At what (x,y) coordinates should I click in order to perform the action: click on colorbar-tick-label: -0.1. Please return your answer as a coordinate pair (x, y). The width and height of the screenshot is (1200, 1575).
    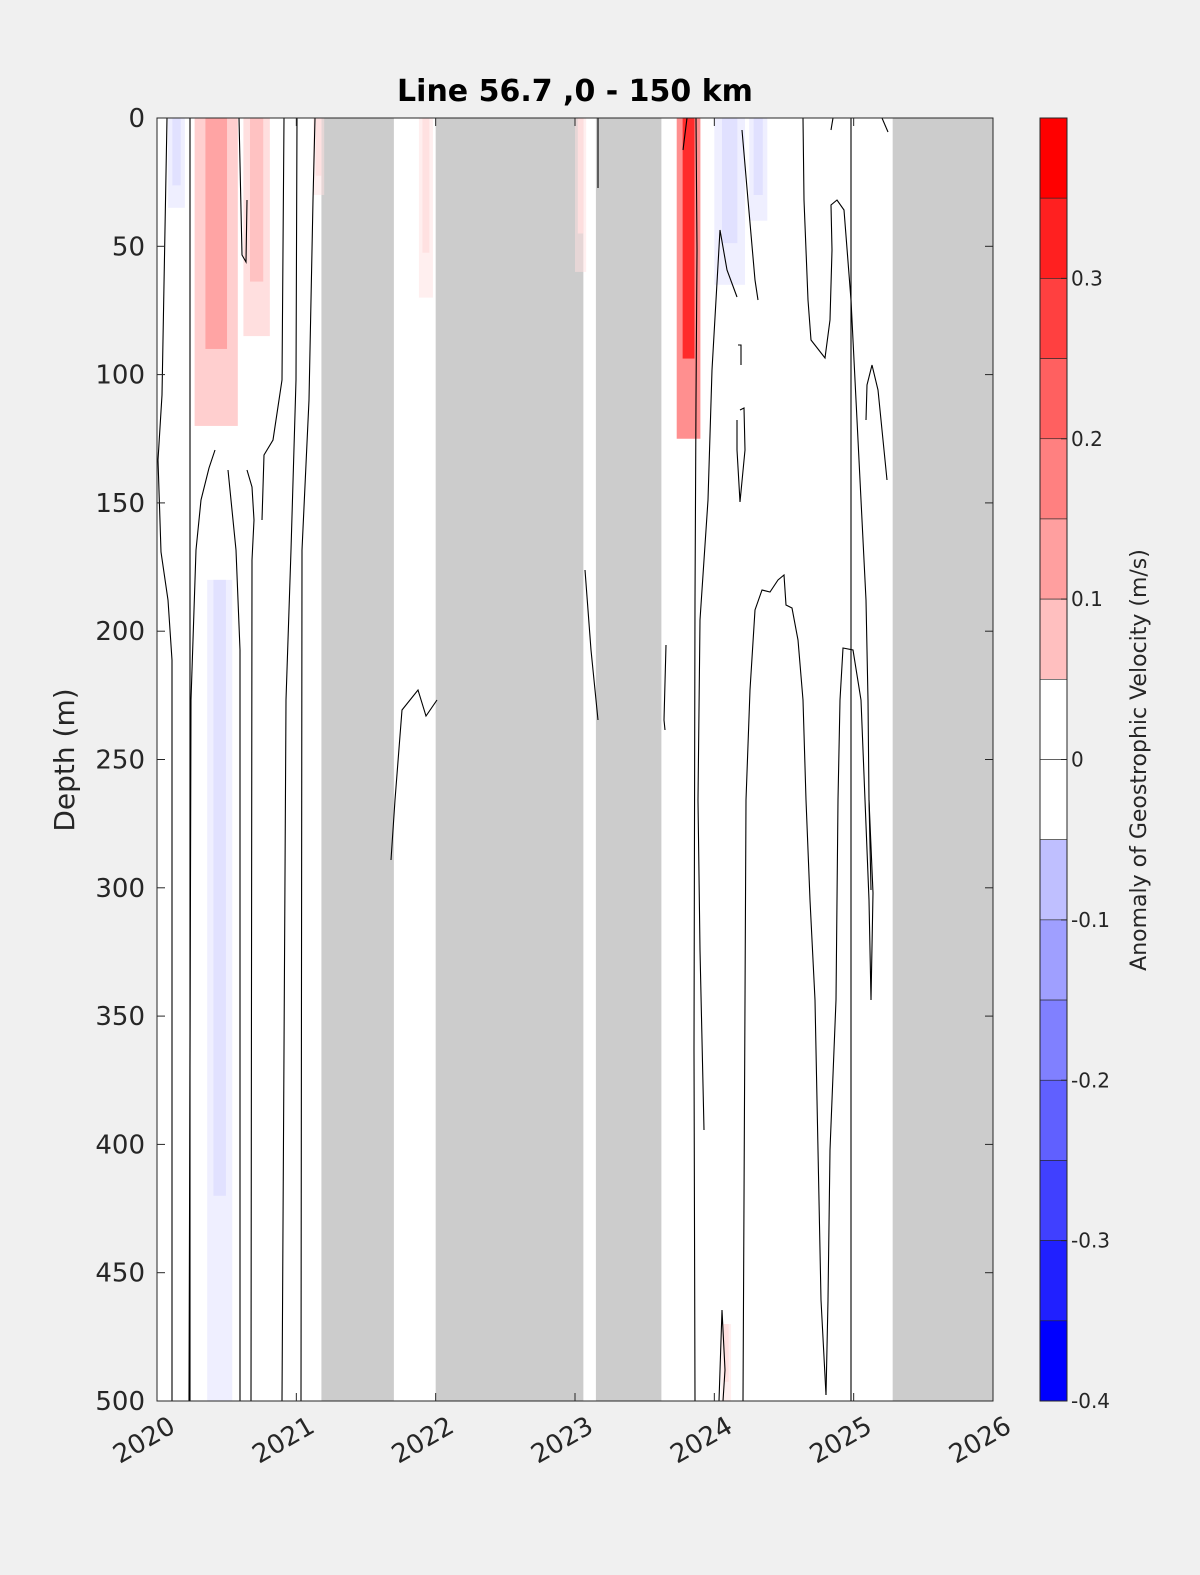
    Looking at the image, I should click on (1090, 920).